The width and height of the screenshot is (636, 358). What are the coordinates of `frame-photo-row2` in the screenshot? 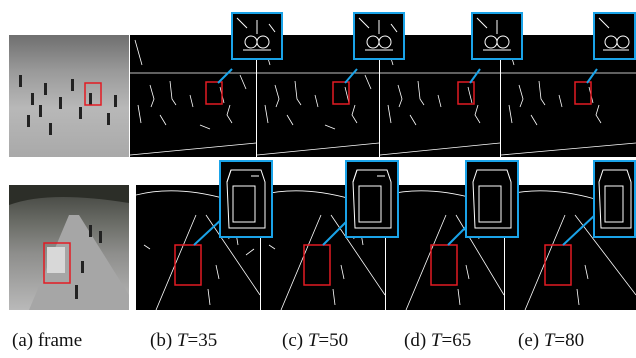 It's located at (69, 247).